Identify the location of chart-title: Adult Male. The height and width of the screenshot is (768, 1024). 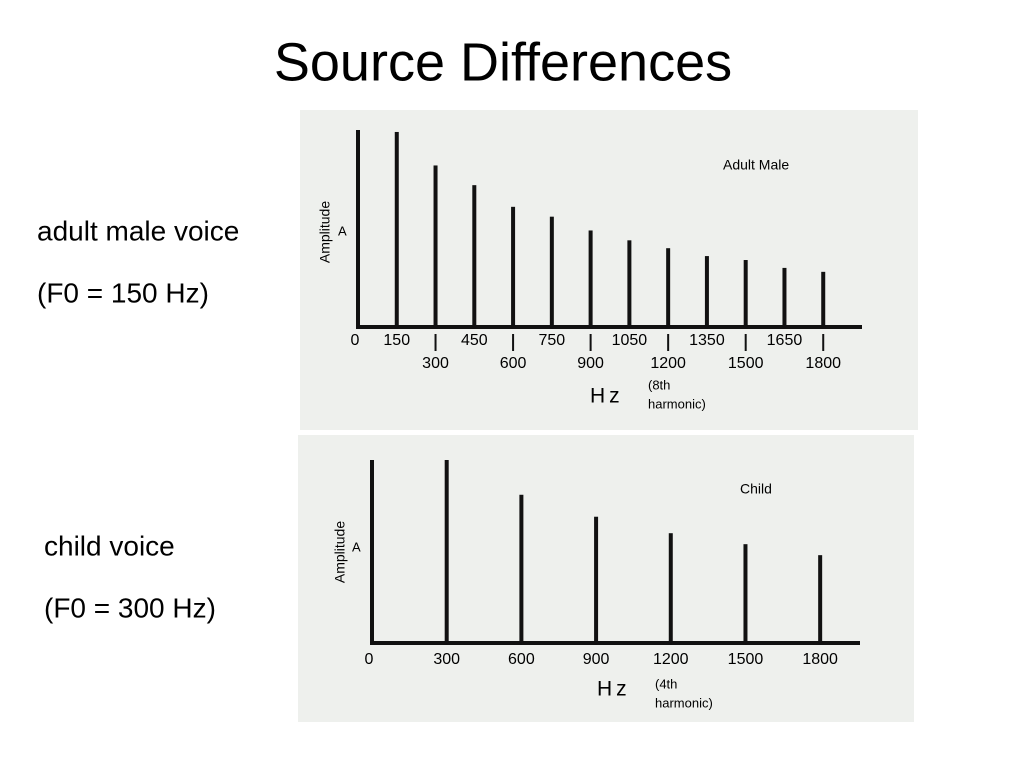
(756, 165).